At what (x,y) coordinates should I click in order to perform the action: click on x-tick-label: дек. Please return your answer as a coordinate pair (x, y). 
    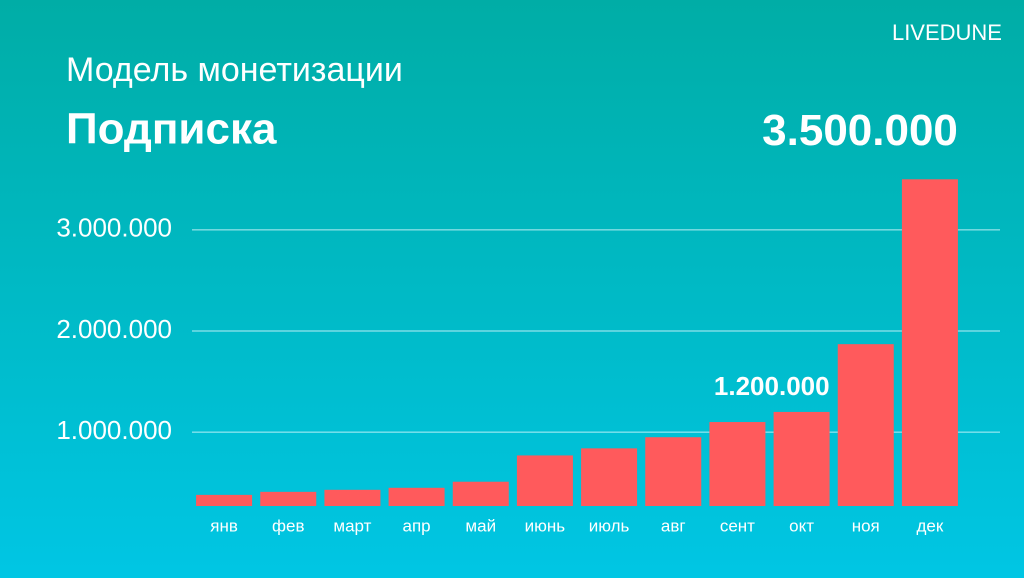
    Looking at the image, I should click on (930, 525).